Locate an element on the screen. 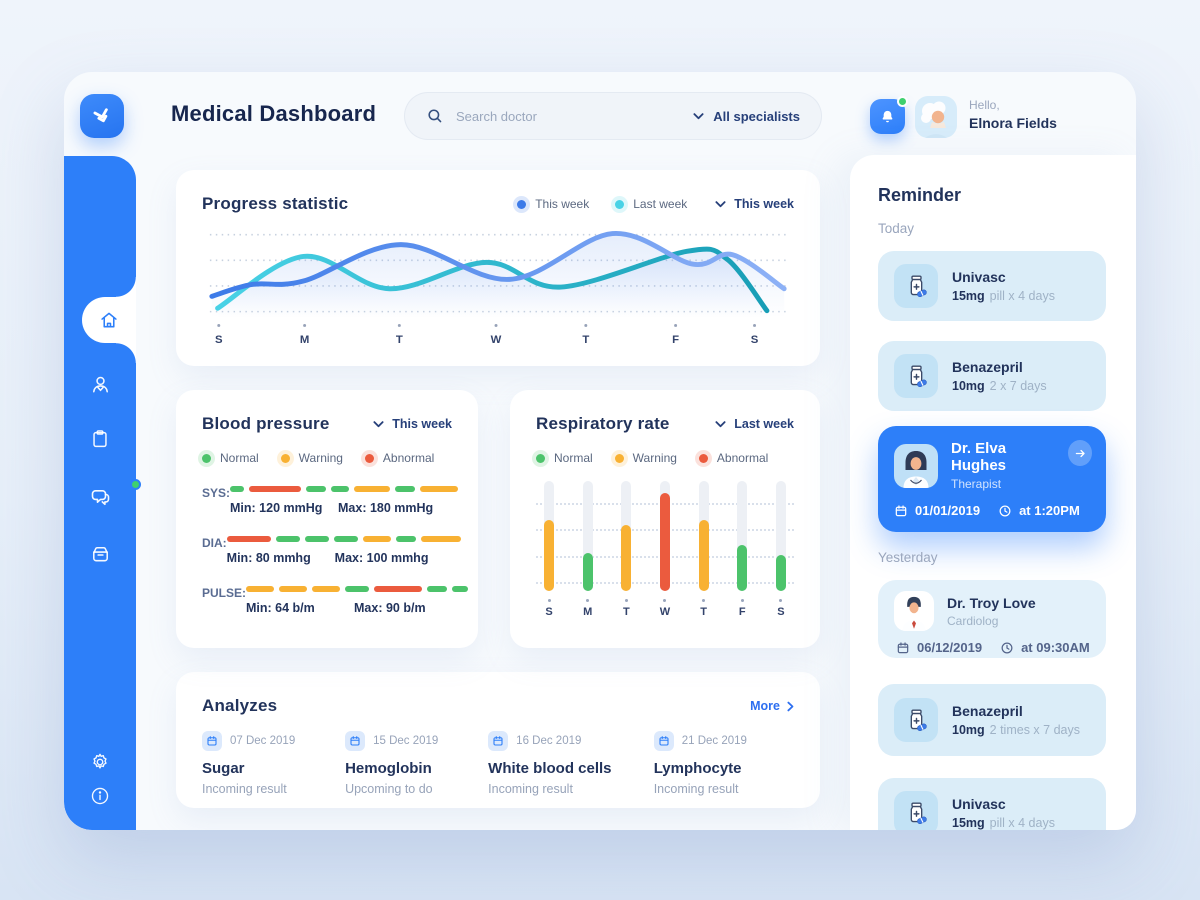 The height and width of the screenshot is (900, 1200). reminder-med-univasc: Univasc 15mg pill x 4 days is located at coordinates (992, 286).